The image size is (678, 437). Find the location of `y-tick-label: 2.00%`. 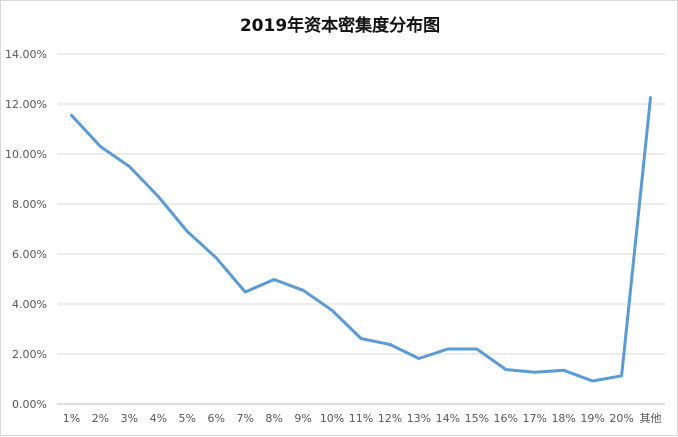

y-tick-label: 2.00% is located at coordinates (29, 354).